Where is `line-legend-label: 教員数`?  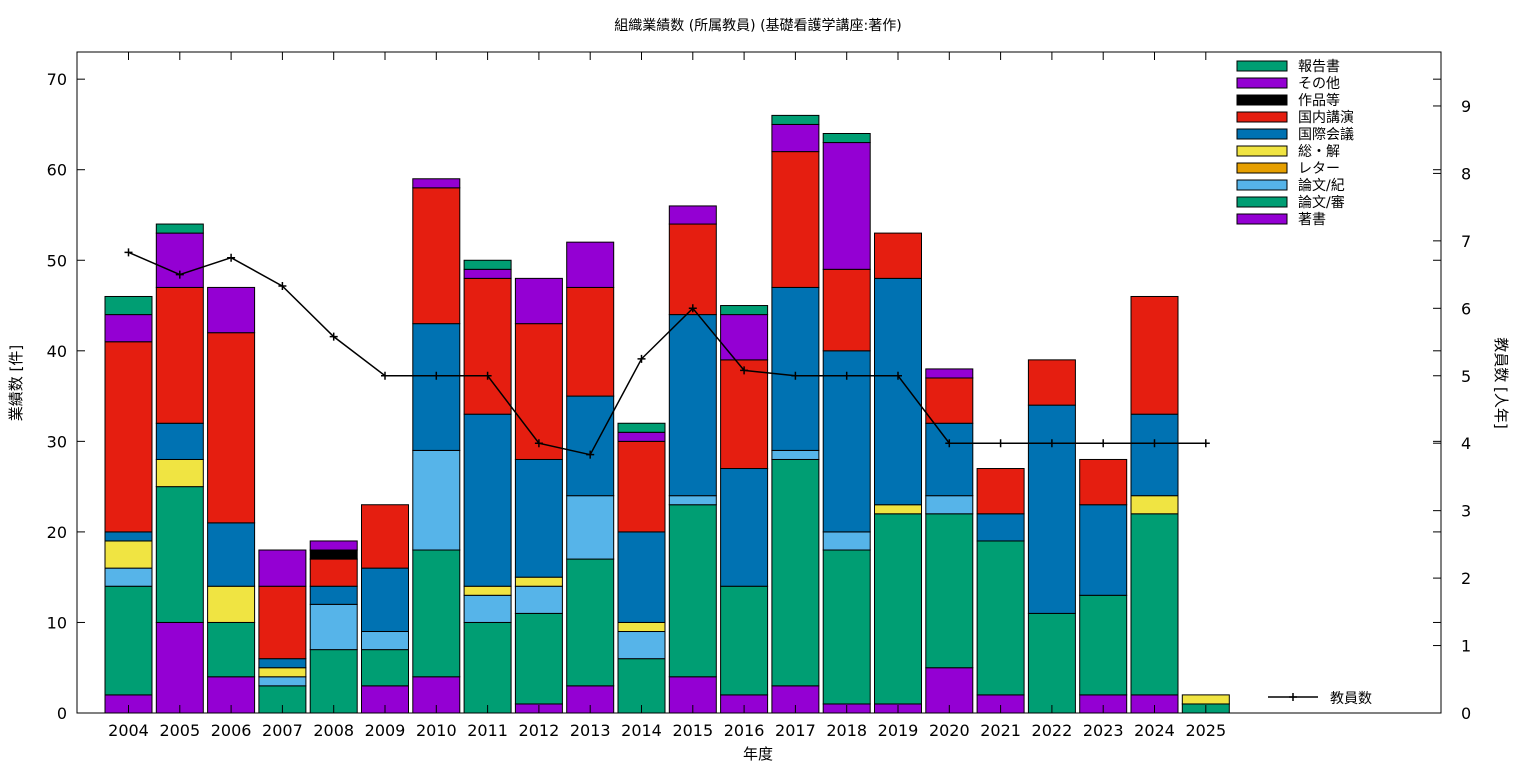
line-legend-label: 教員数 is located at coordinates (1351, 699).